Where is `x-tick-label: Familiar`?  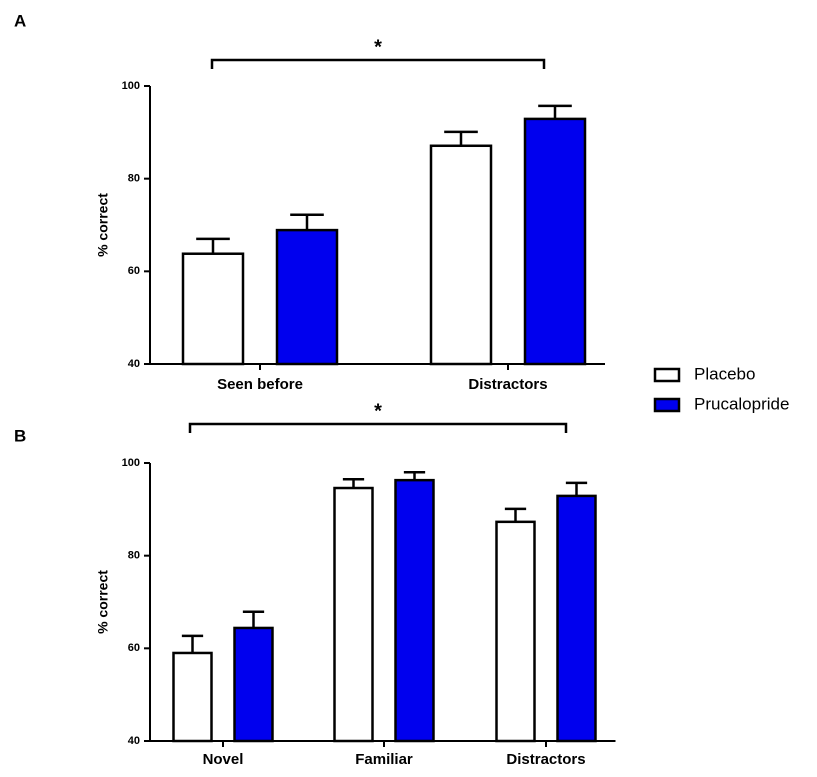
x-tick-label: Familiar is located at coordinates (384, 759).